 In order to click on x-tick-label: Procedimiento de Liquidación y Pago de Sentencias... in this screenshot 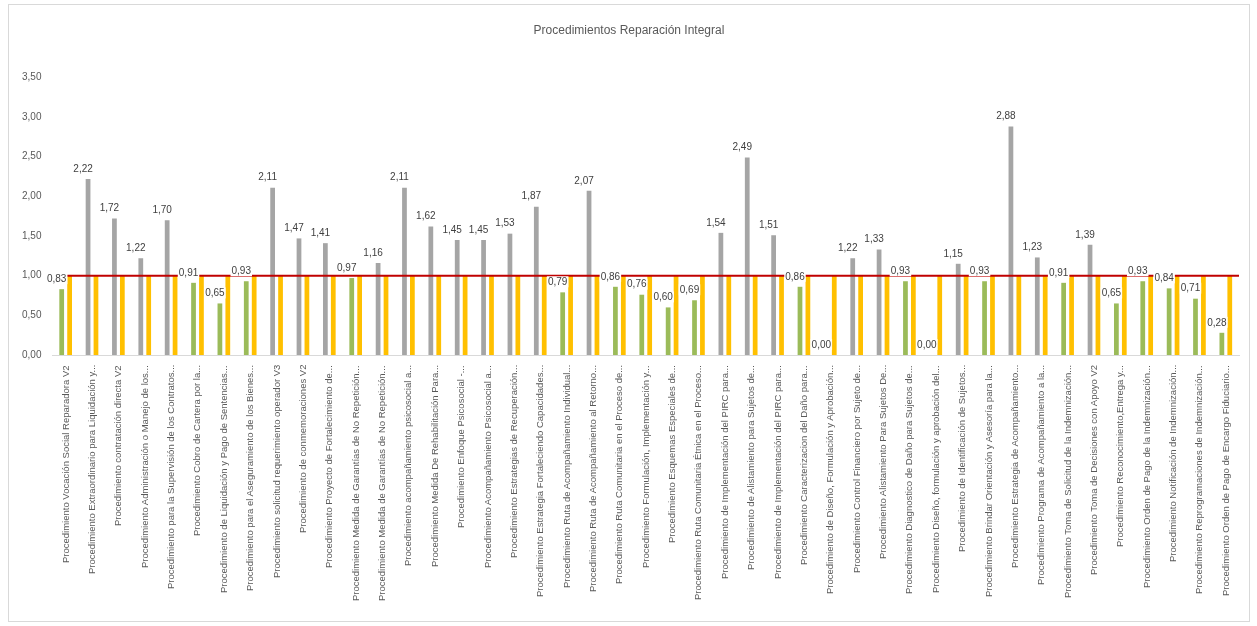, I will do `click(223, 480)`.